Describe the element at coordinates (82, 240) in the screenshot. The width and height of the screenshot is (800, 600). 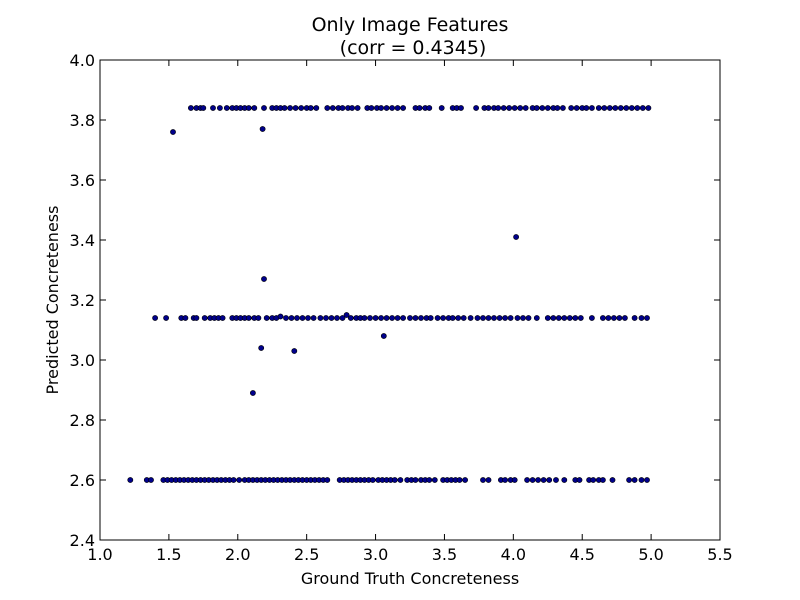
I see `y-tick-label: 3.4` at that location.